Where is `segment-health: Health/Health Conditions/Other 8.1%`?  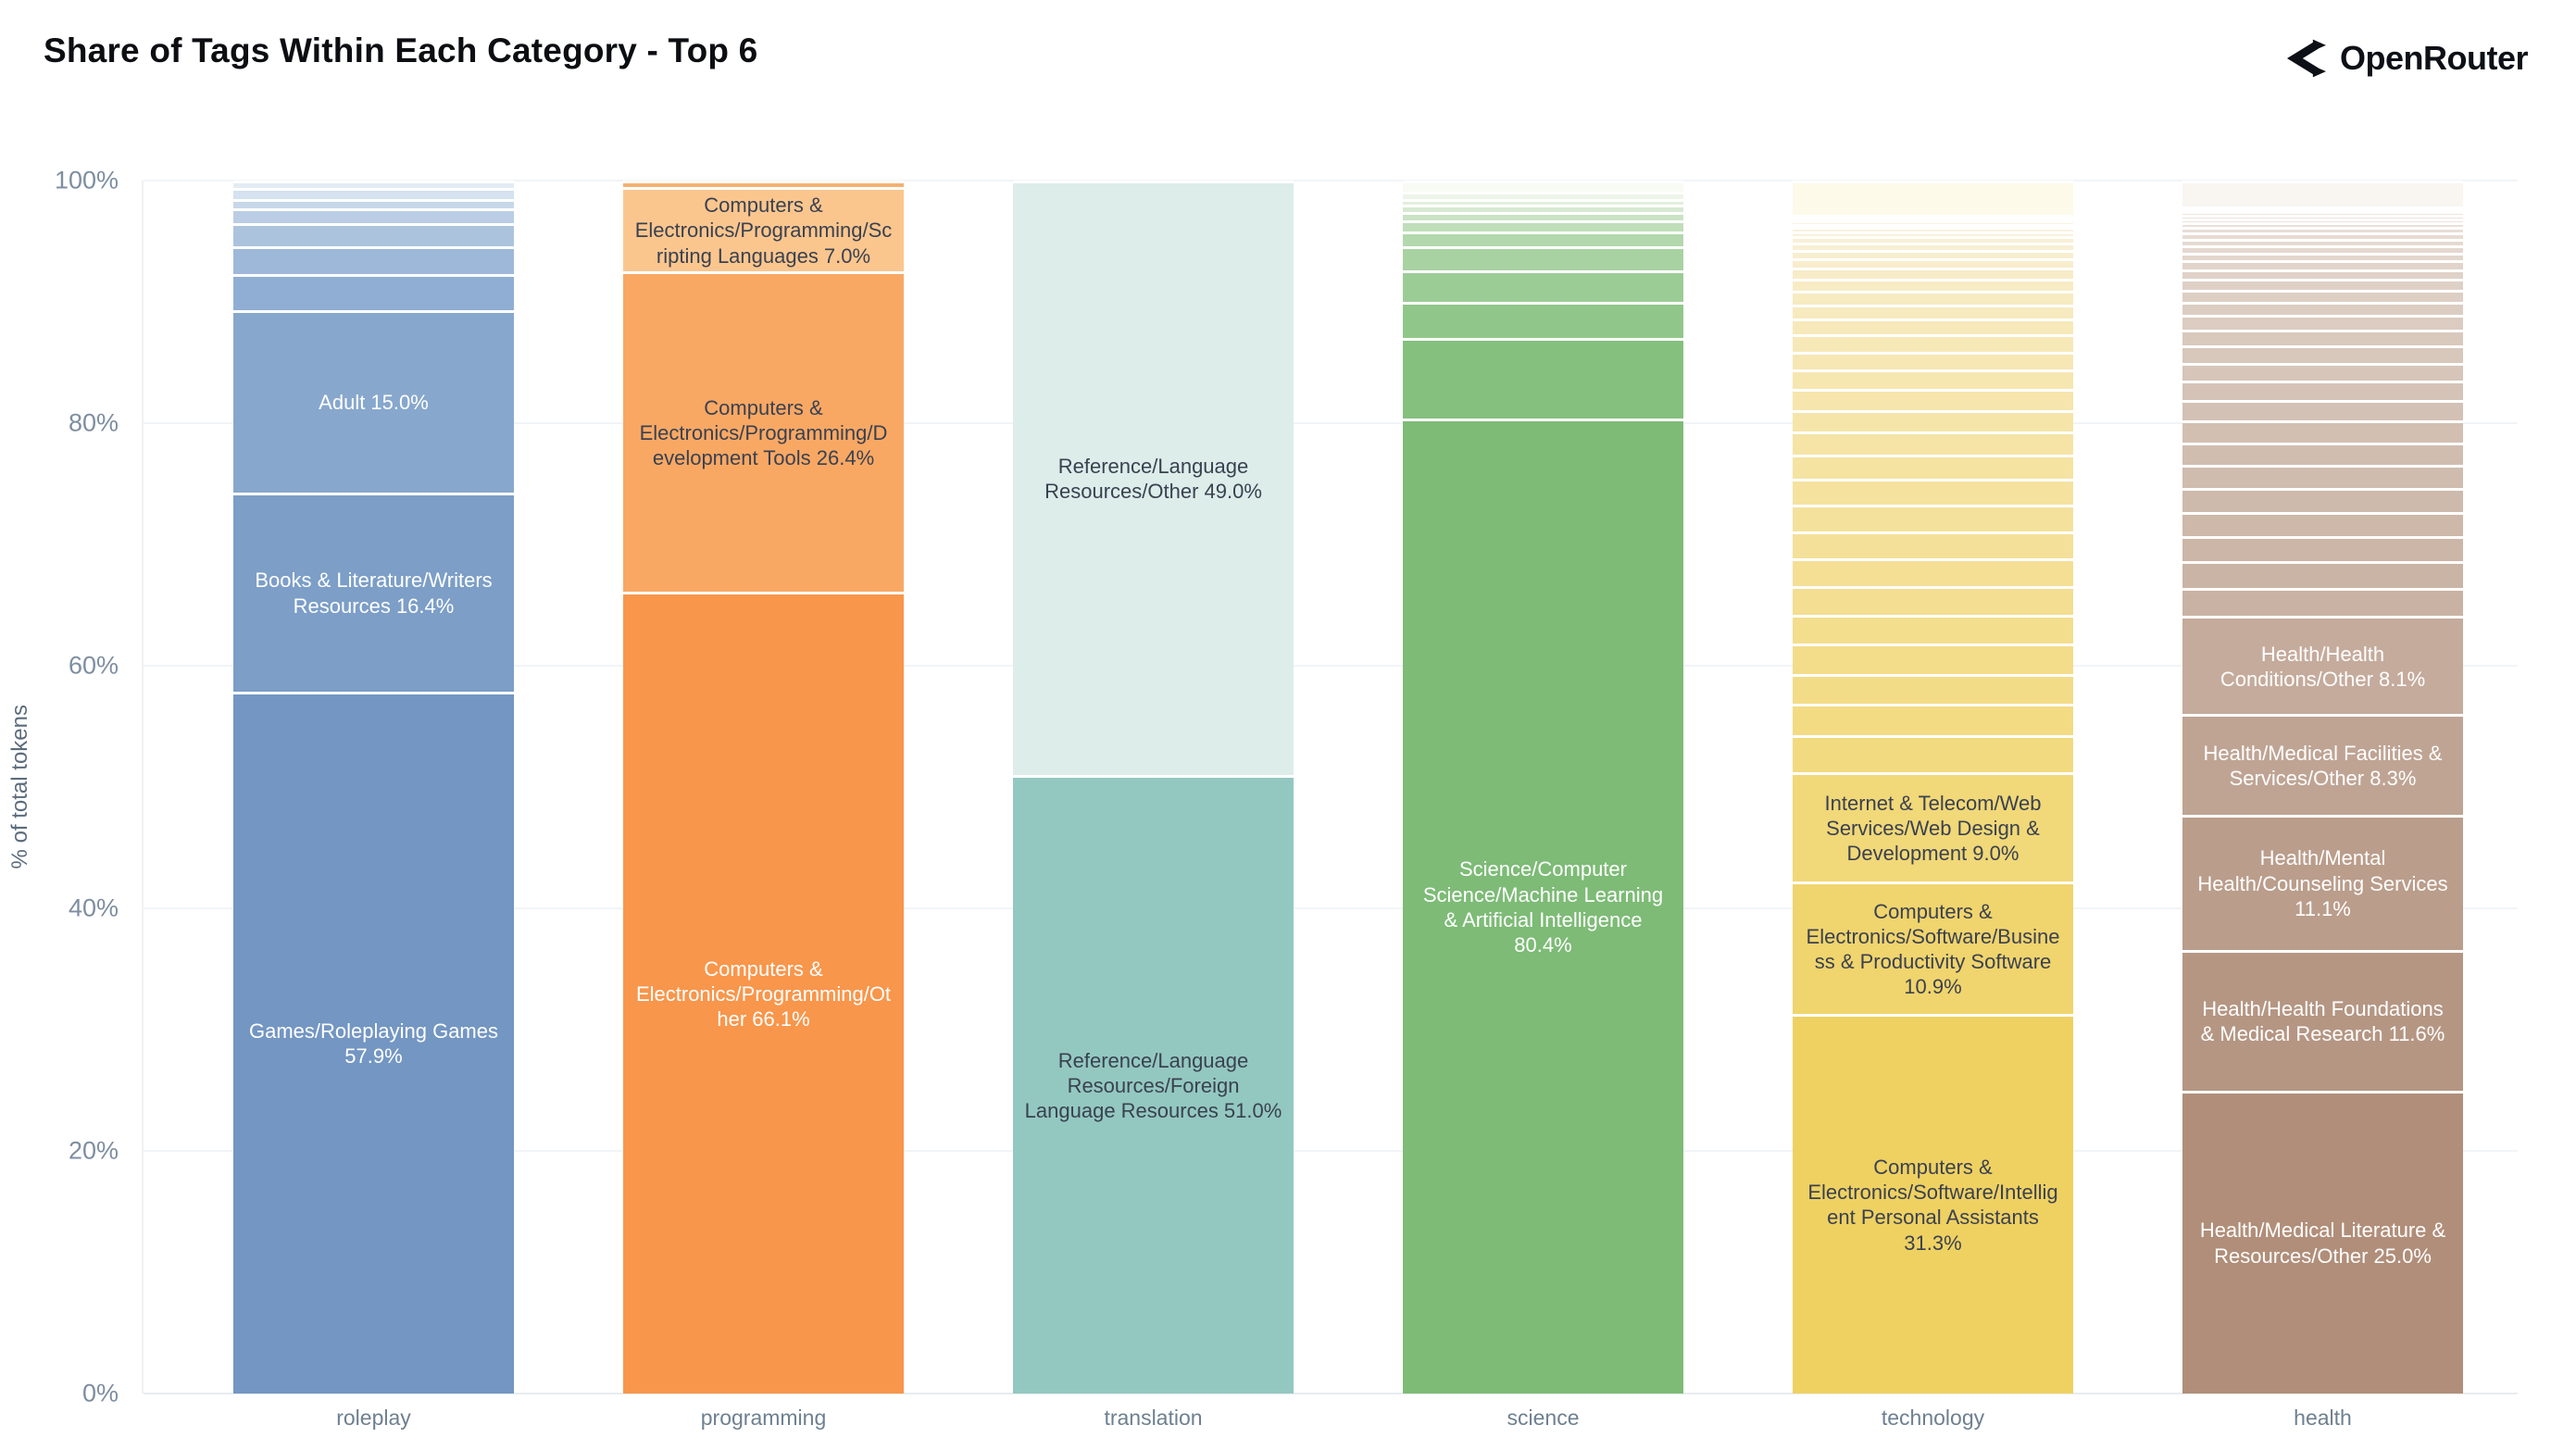 segment-health: Health/Health Conditions/Other 8.1% is located at coordinates (2323, 665).